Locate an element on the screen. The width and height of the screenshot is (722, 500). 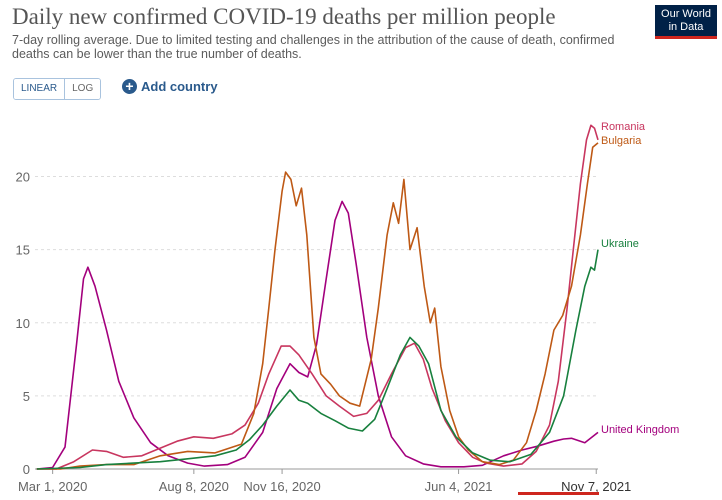
owid-logo: Our World in Data is located at coordinates (686, 22).